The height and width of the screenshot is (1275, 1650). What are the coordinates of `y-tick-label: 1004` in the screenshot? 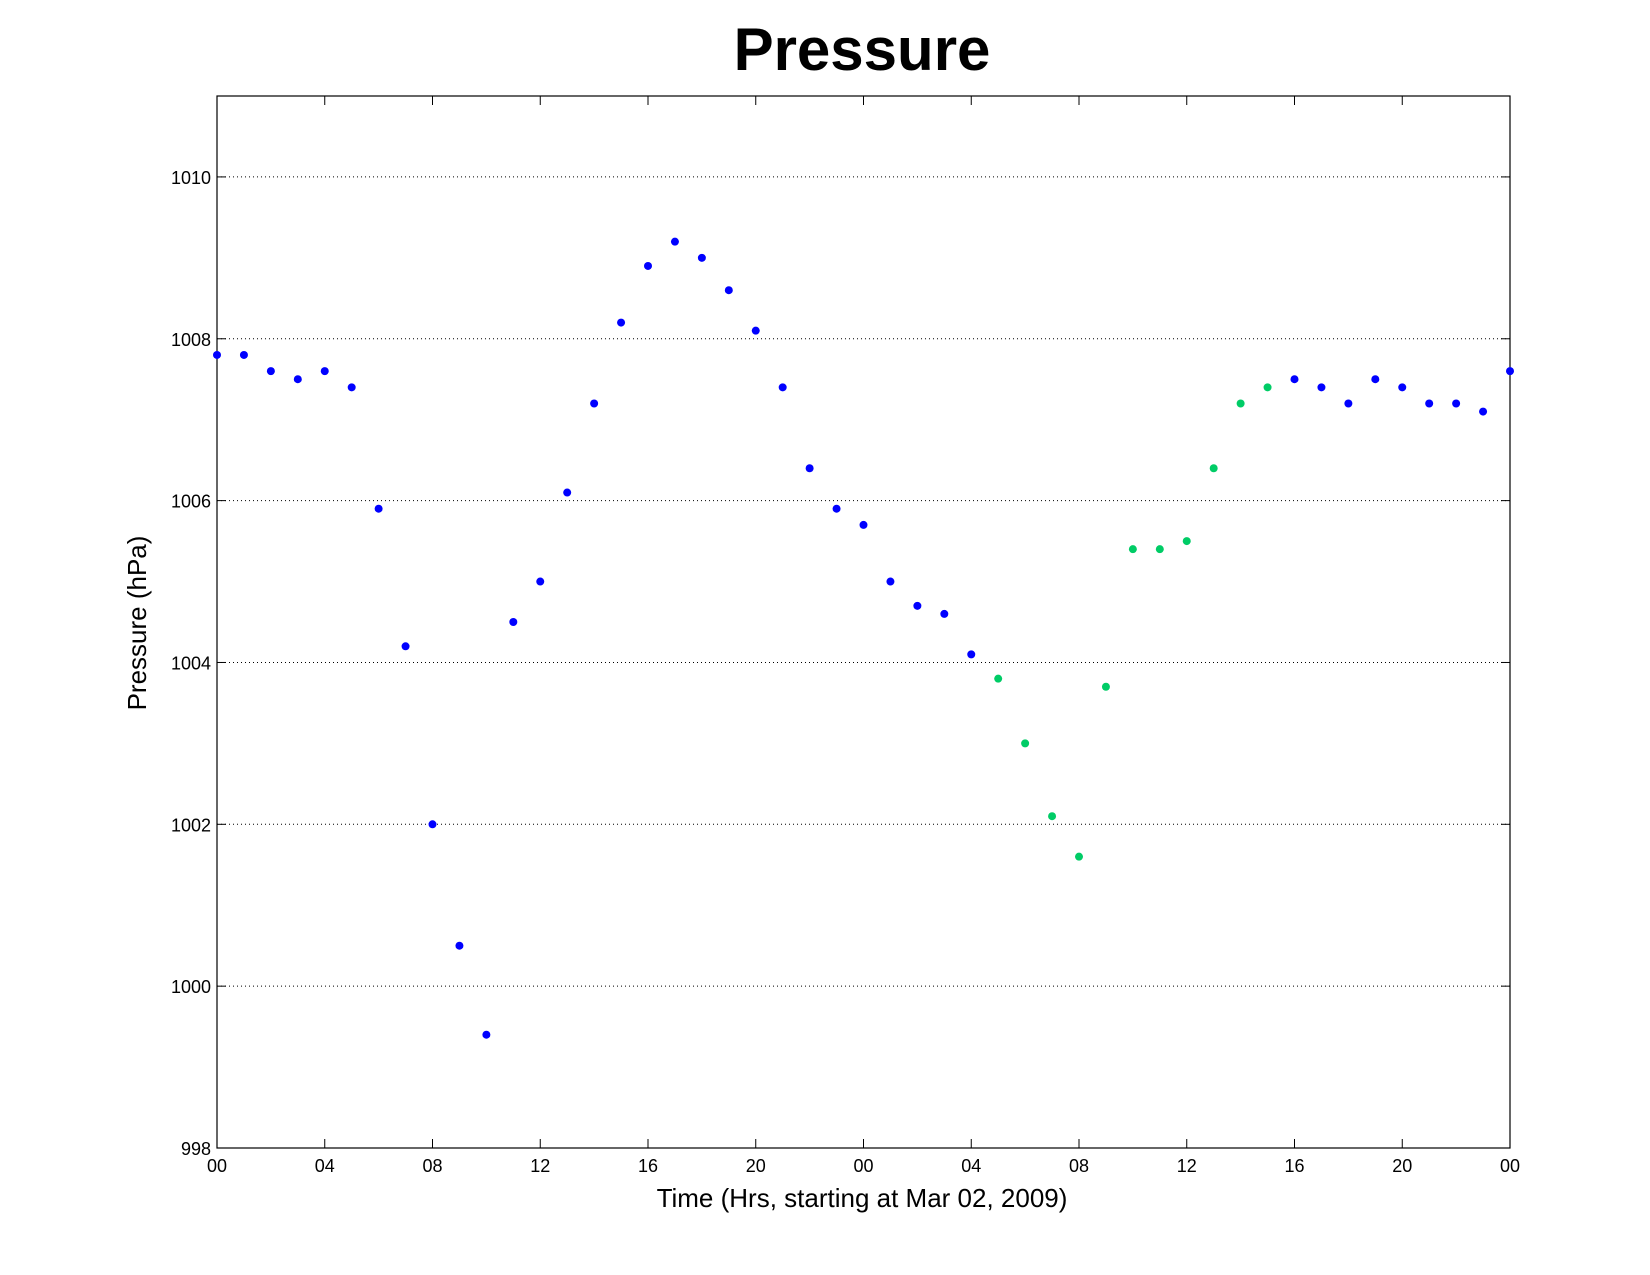 It's located at (191, 663).